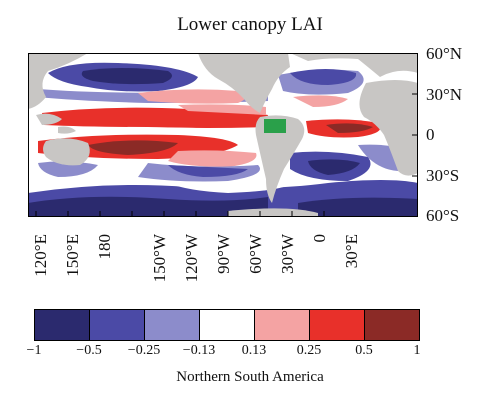  I want to click on lon-label-30e: 30°E, so click(351, 251).